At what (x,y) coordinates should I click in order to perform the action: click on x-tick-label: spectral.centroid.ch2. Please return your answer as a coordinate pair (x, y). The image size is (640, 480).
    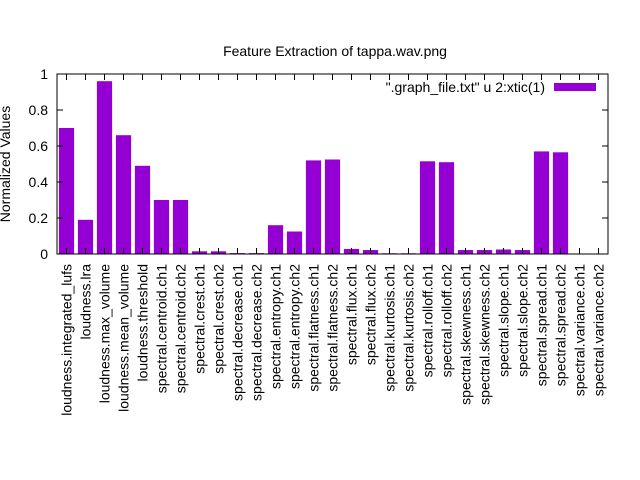
    Looking at the image, I should click on (181, 328).